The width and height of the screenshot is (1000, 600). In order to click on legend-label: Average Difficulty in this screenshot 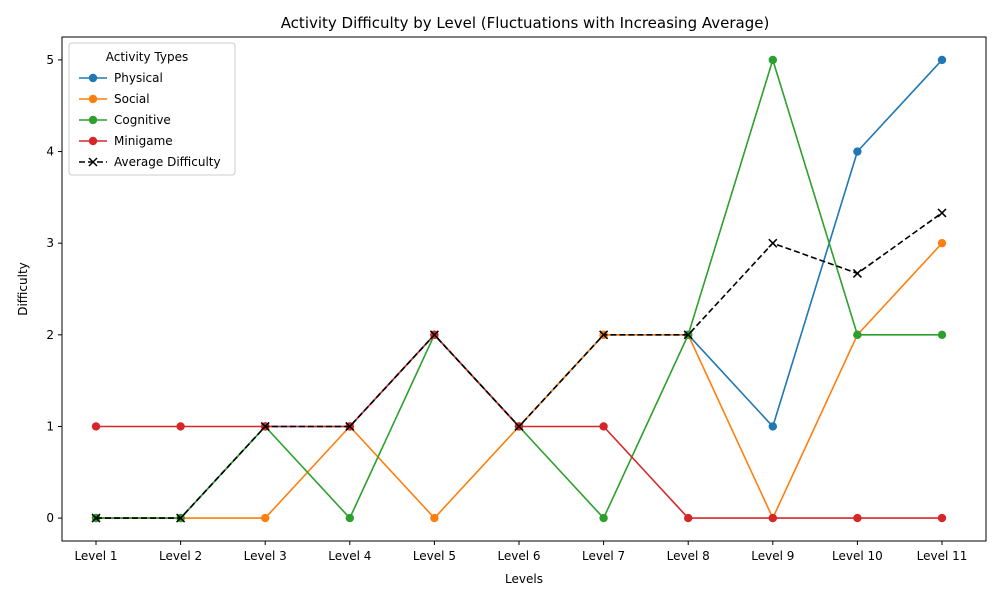, I will do `click(167, 162)`.